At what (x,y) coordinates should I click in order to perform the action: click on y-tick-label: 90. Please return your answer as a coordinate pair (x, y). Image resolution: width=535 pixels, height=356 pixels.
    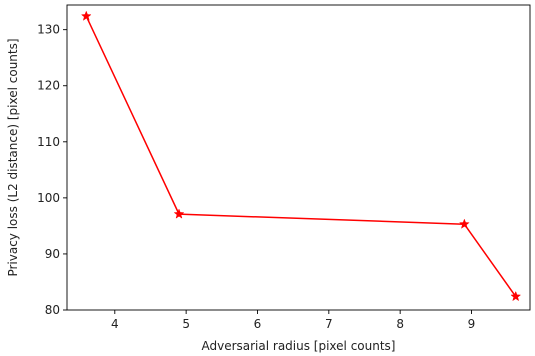
    Looking at the image, I should click on (52, 254).